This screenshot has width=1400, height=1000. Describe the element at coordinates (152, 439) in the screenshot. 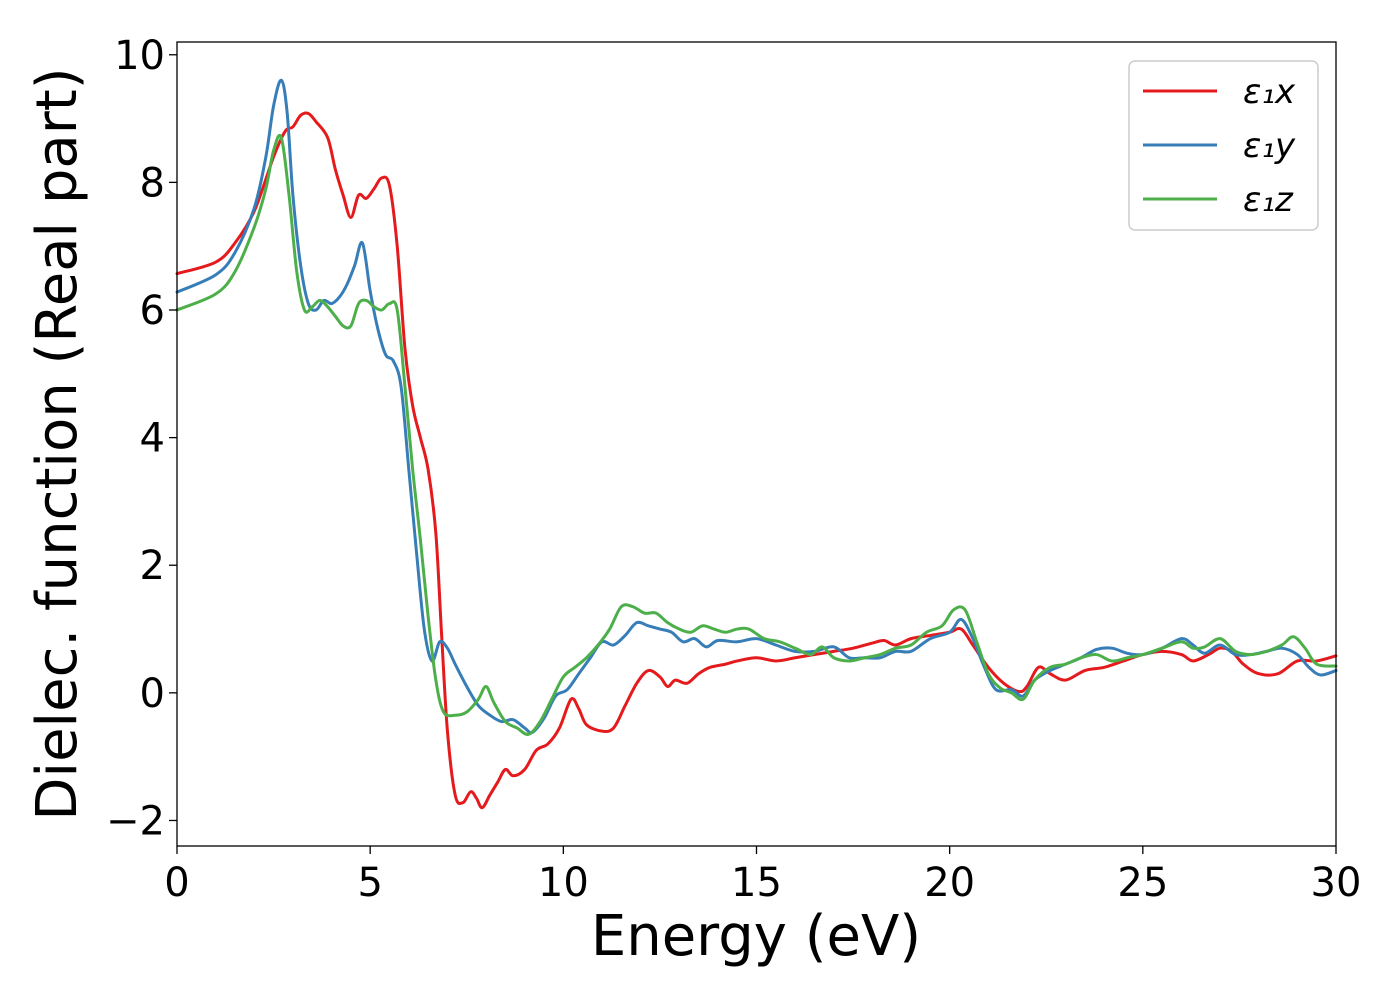

I see `y-tick-label: 4` at that location.